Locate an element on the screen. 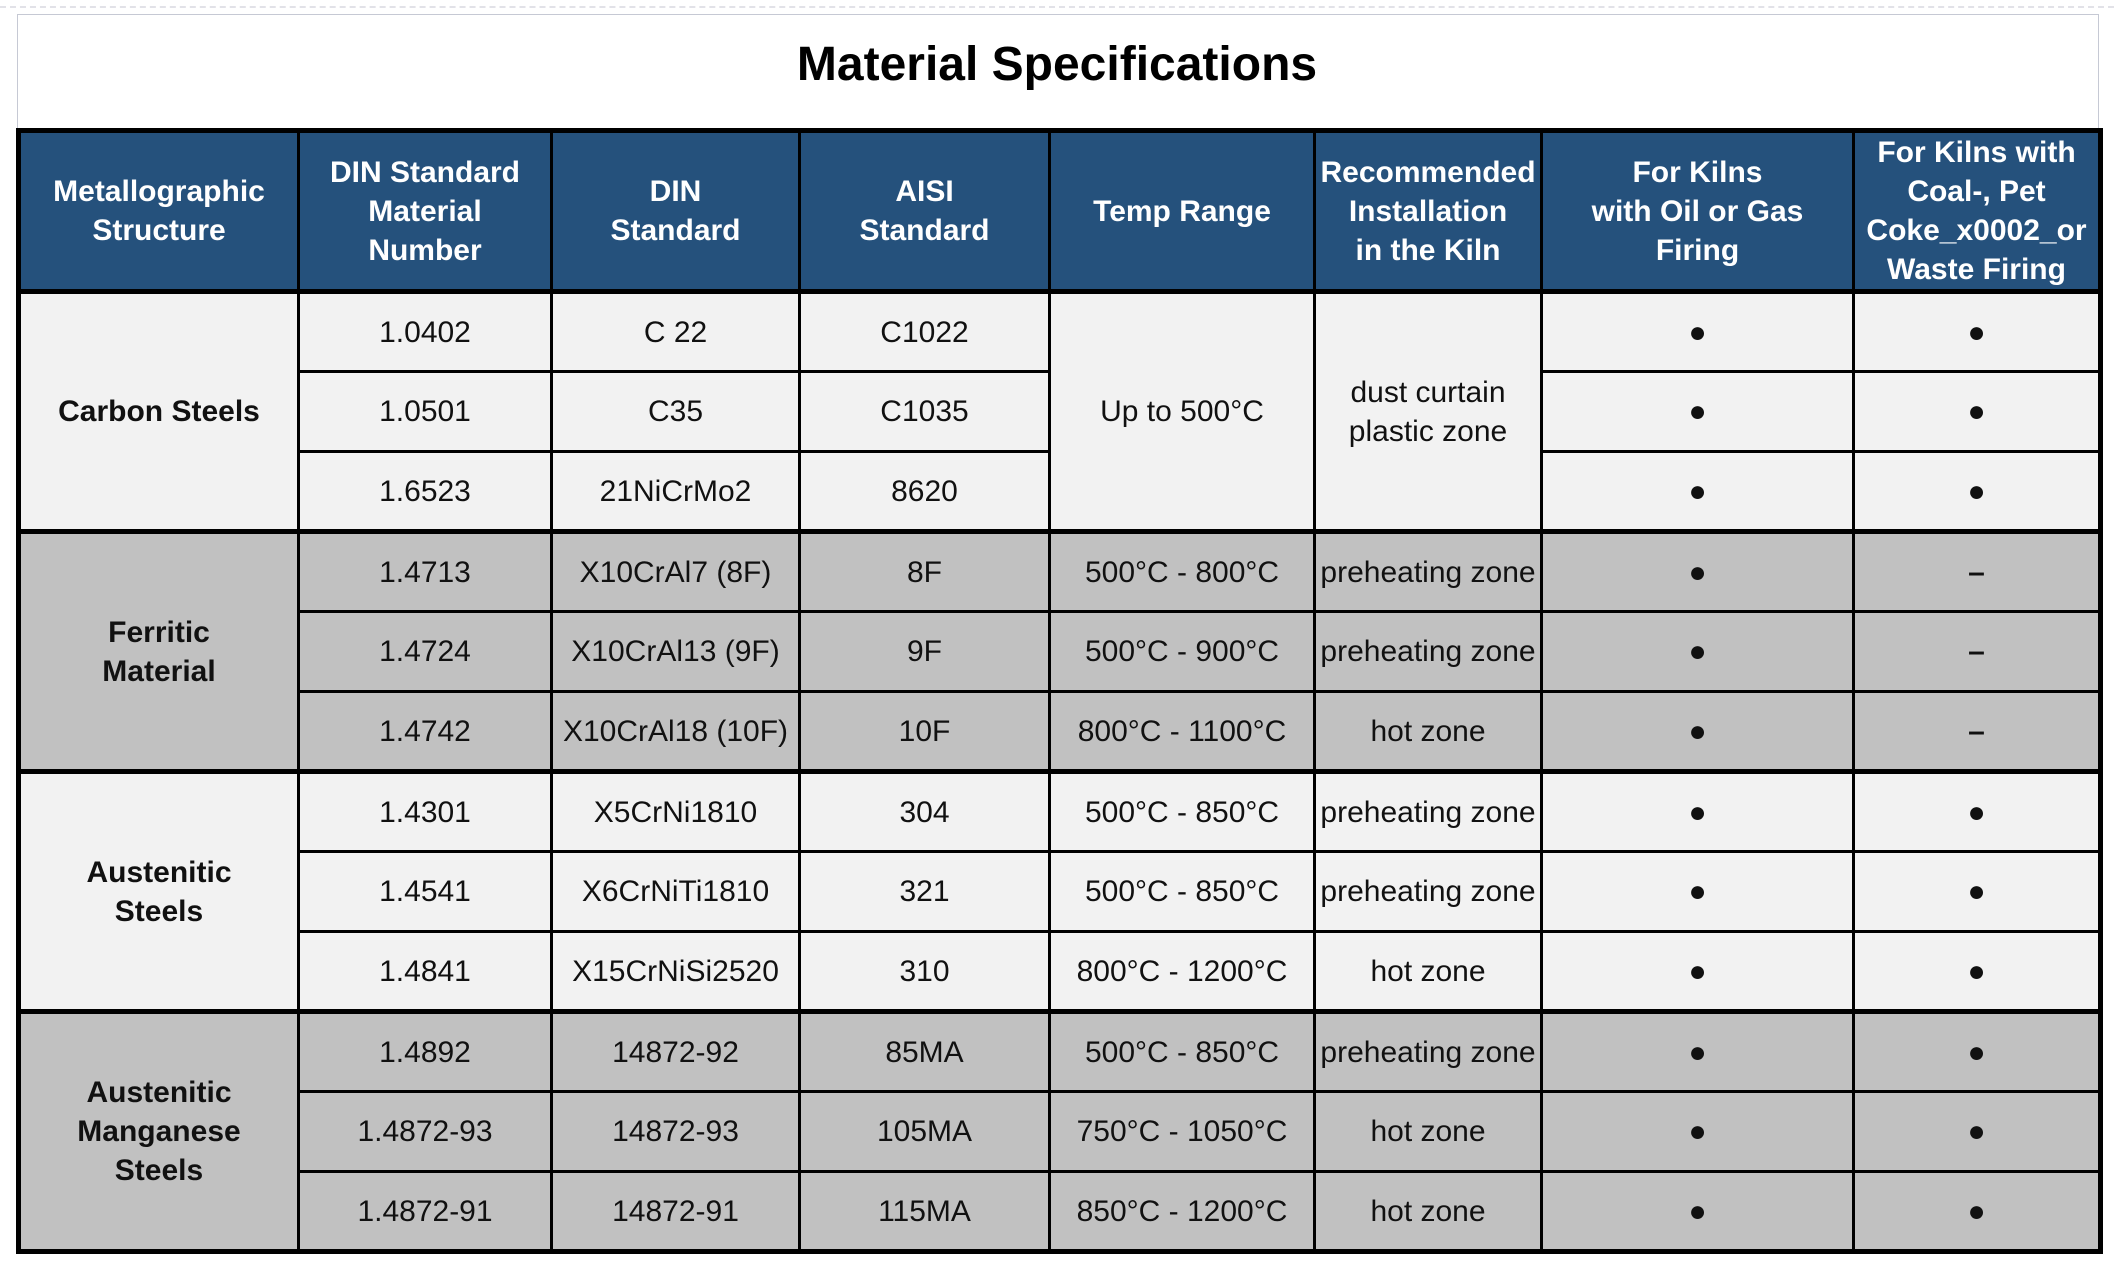 The width and height of the screenshot is (2114, 1266). col-header-oil-gas-firing: For Kilns with Oil or Gas Firing is located at coordinates (1697, 211).